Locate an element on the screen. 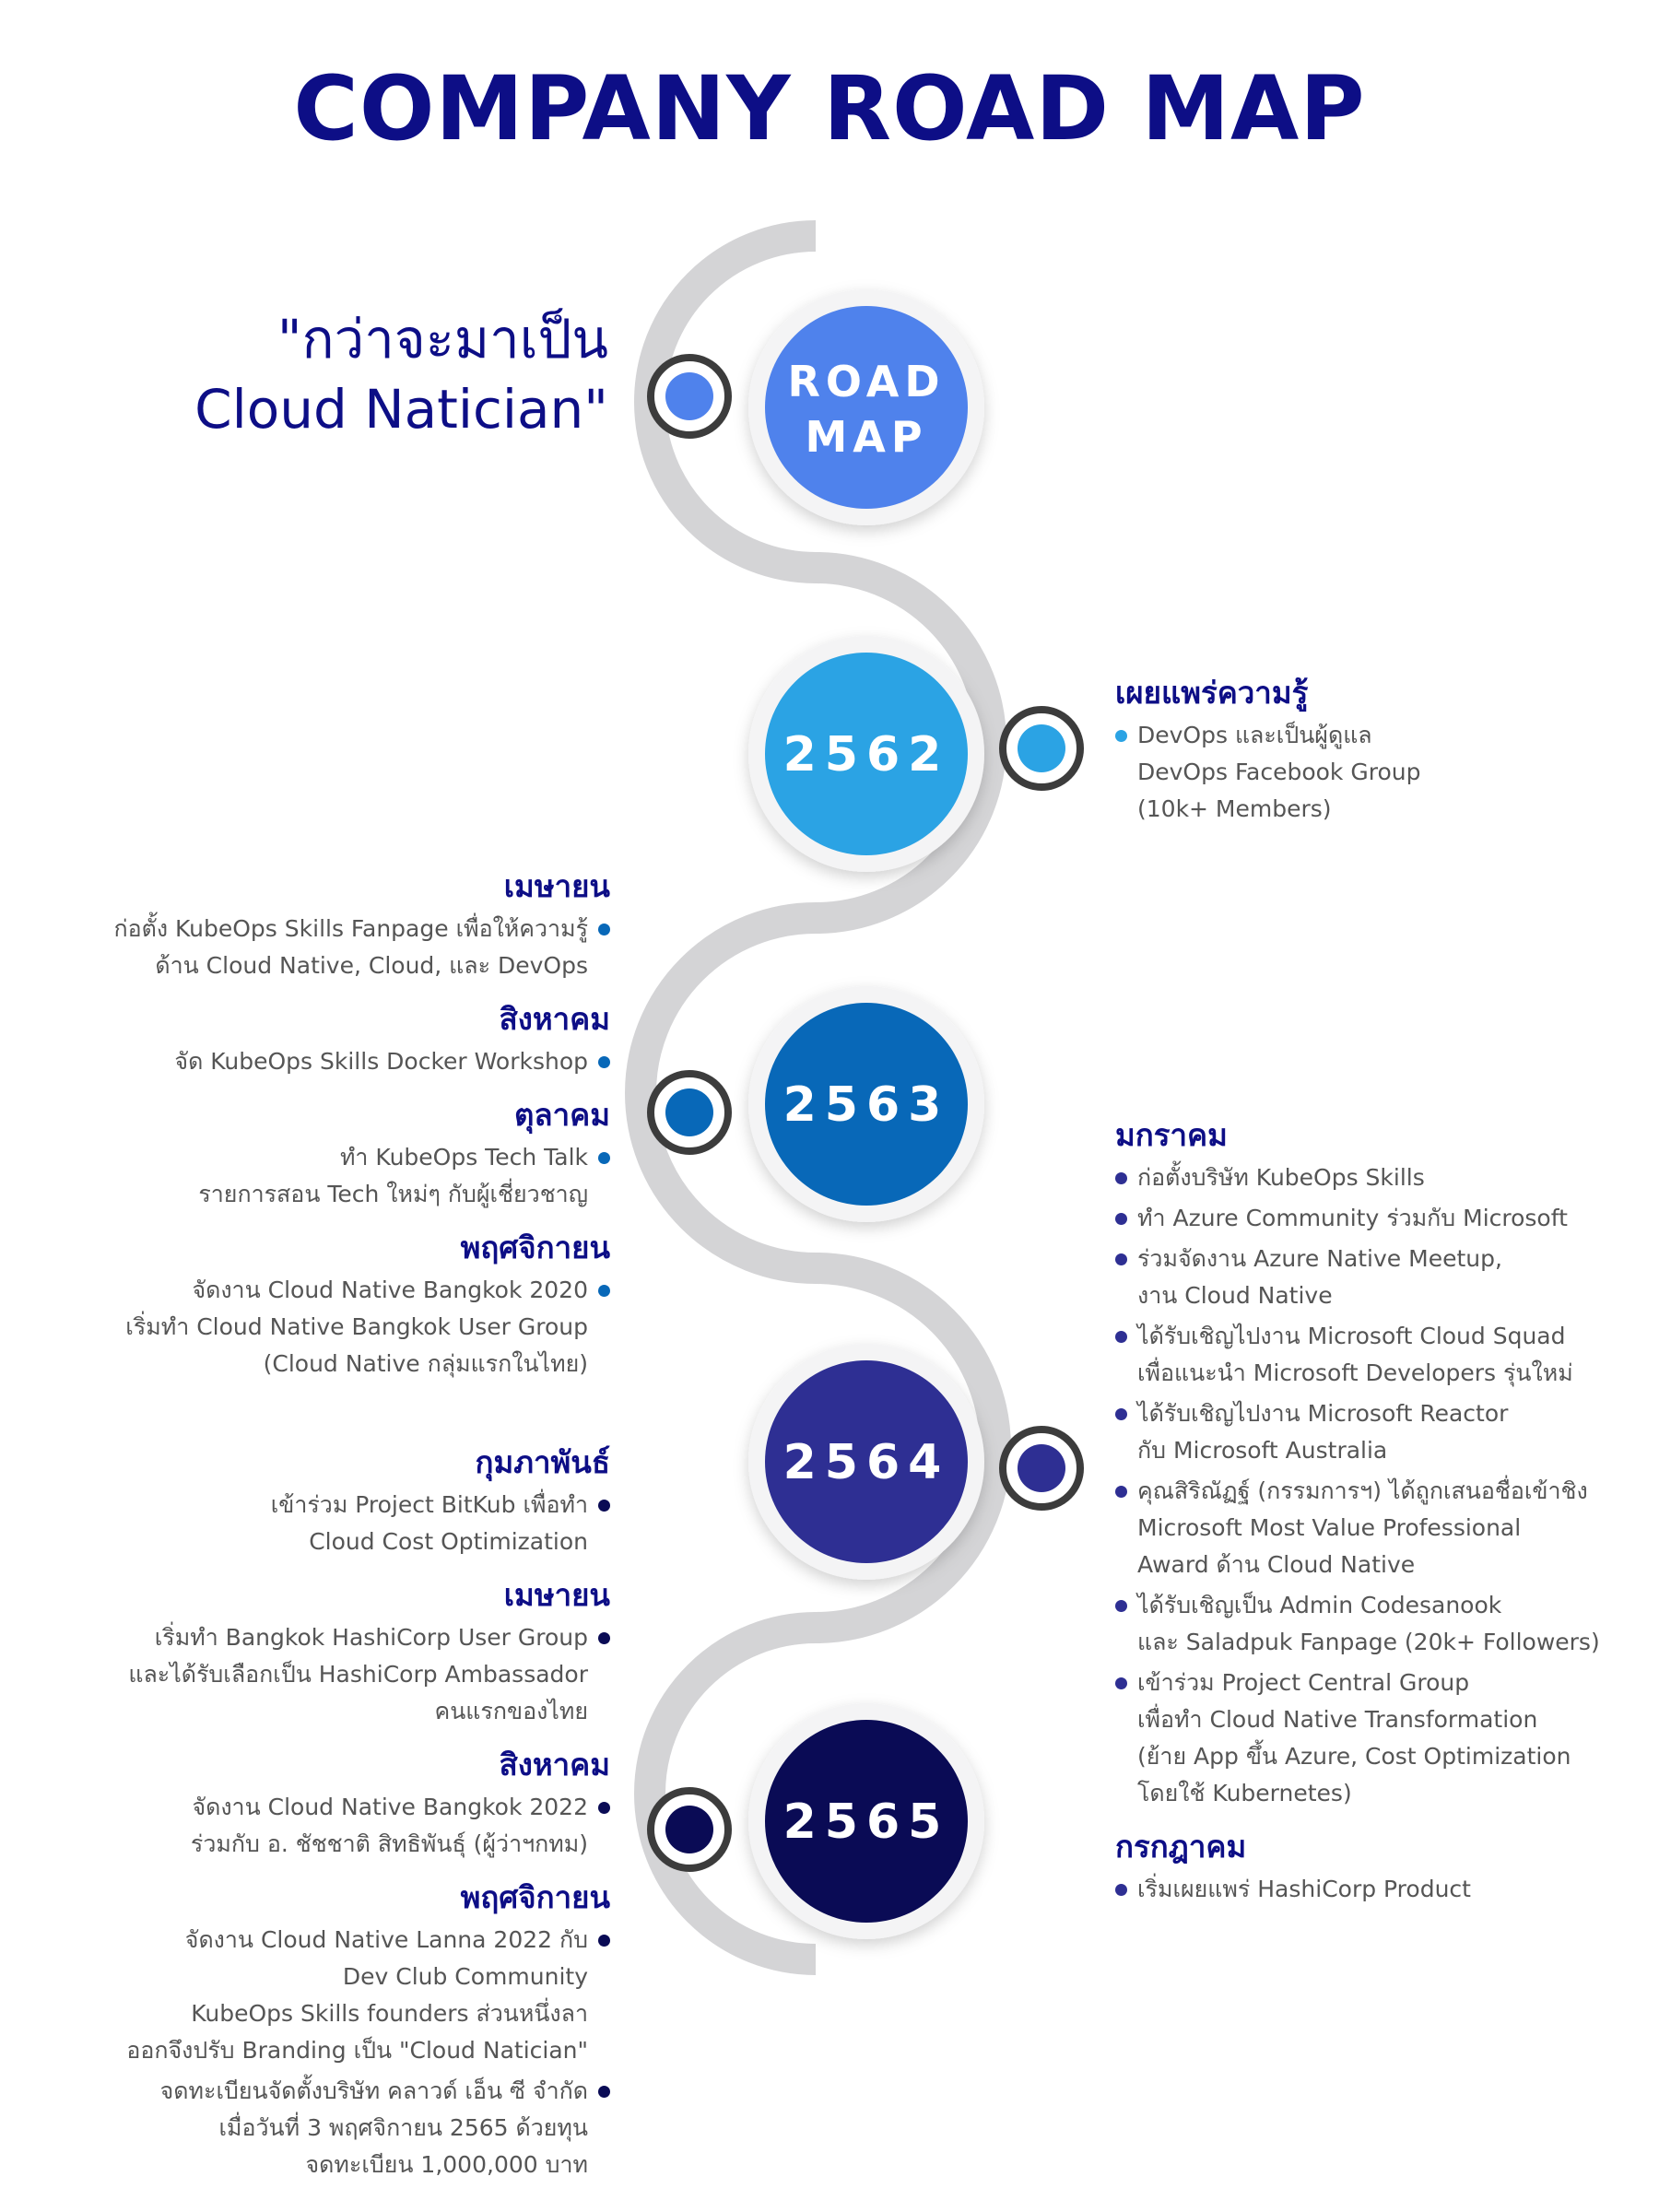 Image resolution: width=1659 pixels, height=2212 pixels. event-month-heading: พฤศจิกายน is located at coordinates (535, 1247).